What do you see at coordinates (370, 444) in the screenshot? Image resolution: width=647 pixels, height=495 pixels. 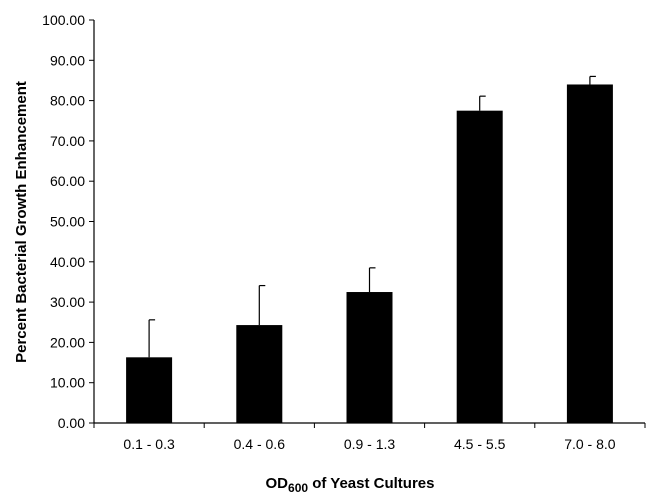 I see `x-tick-label: 0.9 - 1.3` at bounding box center [370, 444].